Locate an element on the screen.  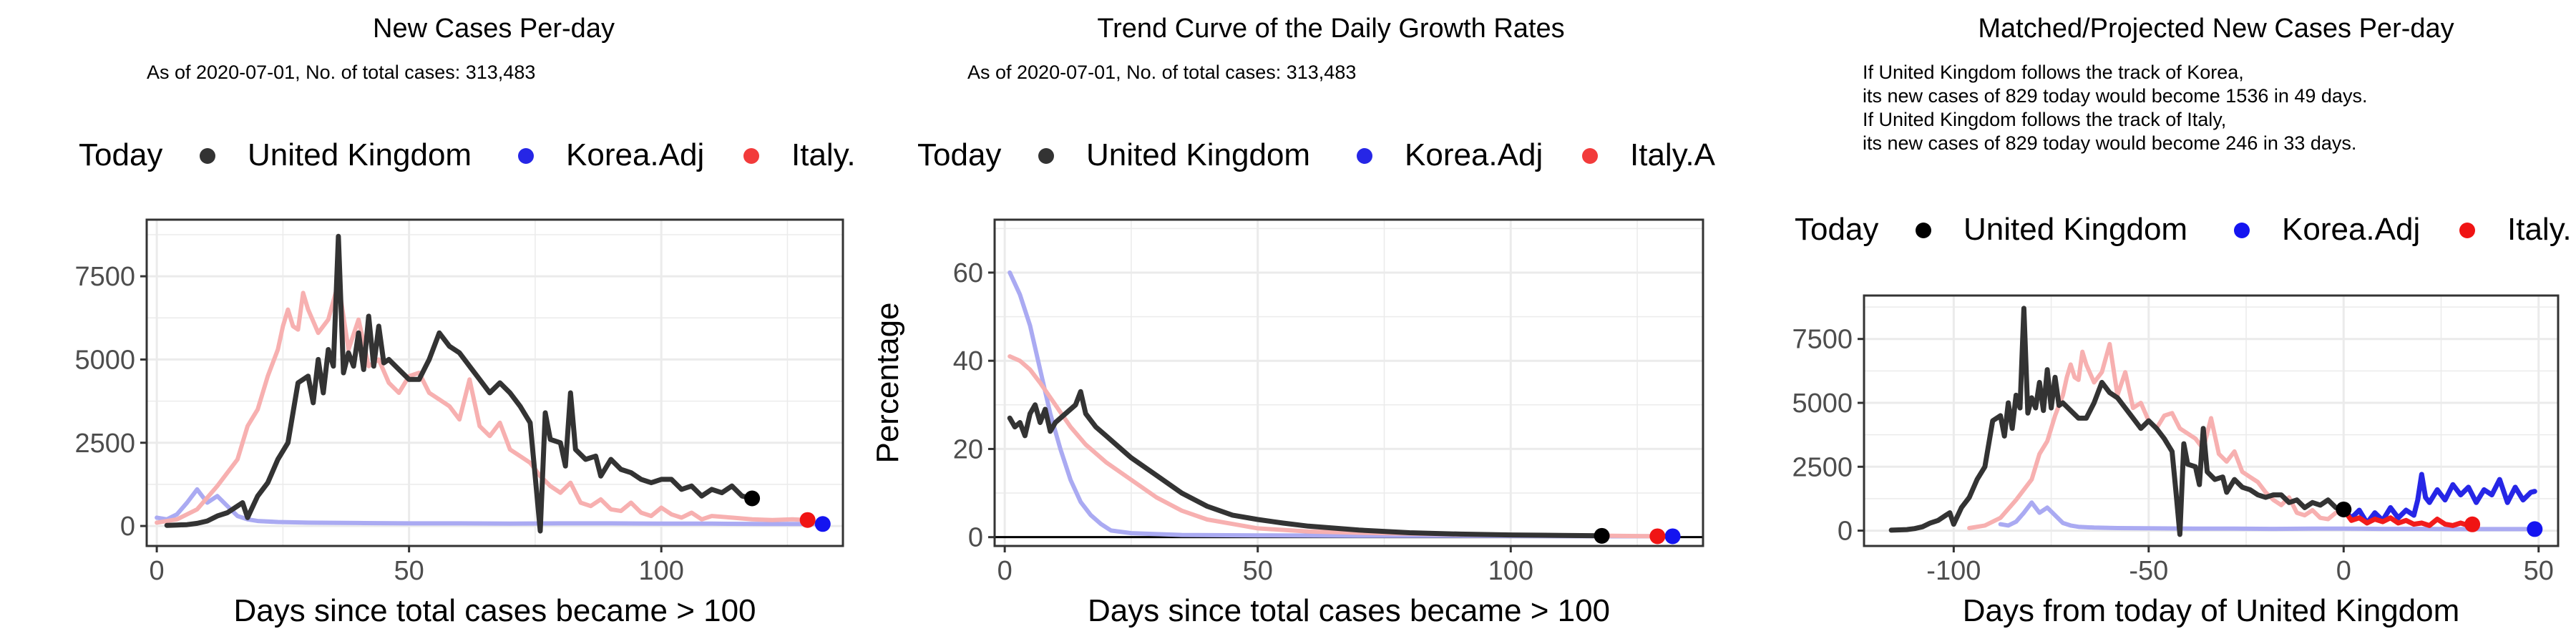
y-axis-title: Percentage is located at coordinates (887, 382).